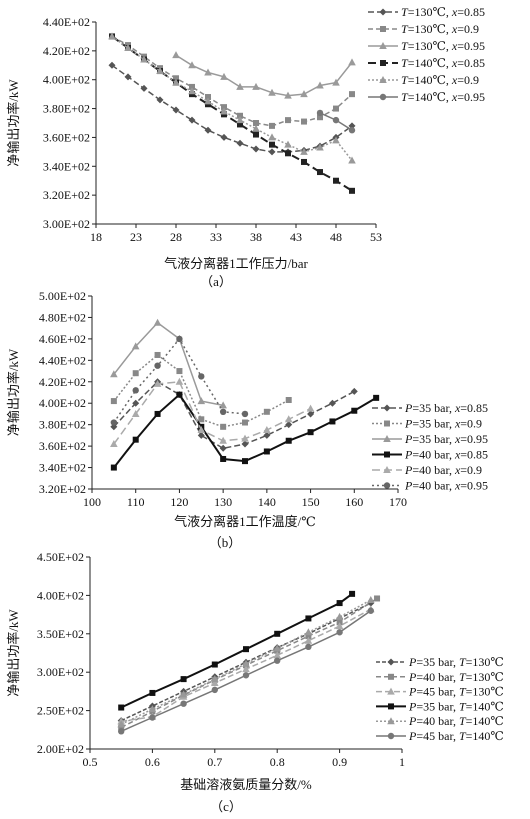 The height and width of the screenshot is (819, 530). Describe the element at coordinates (179, 502) in the screenshot. I see `chart-1-xtick-label: 120` at that location.